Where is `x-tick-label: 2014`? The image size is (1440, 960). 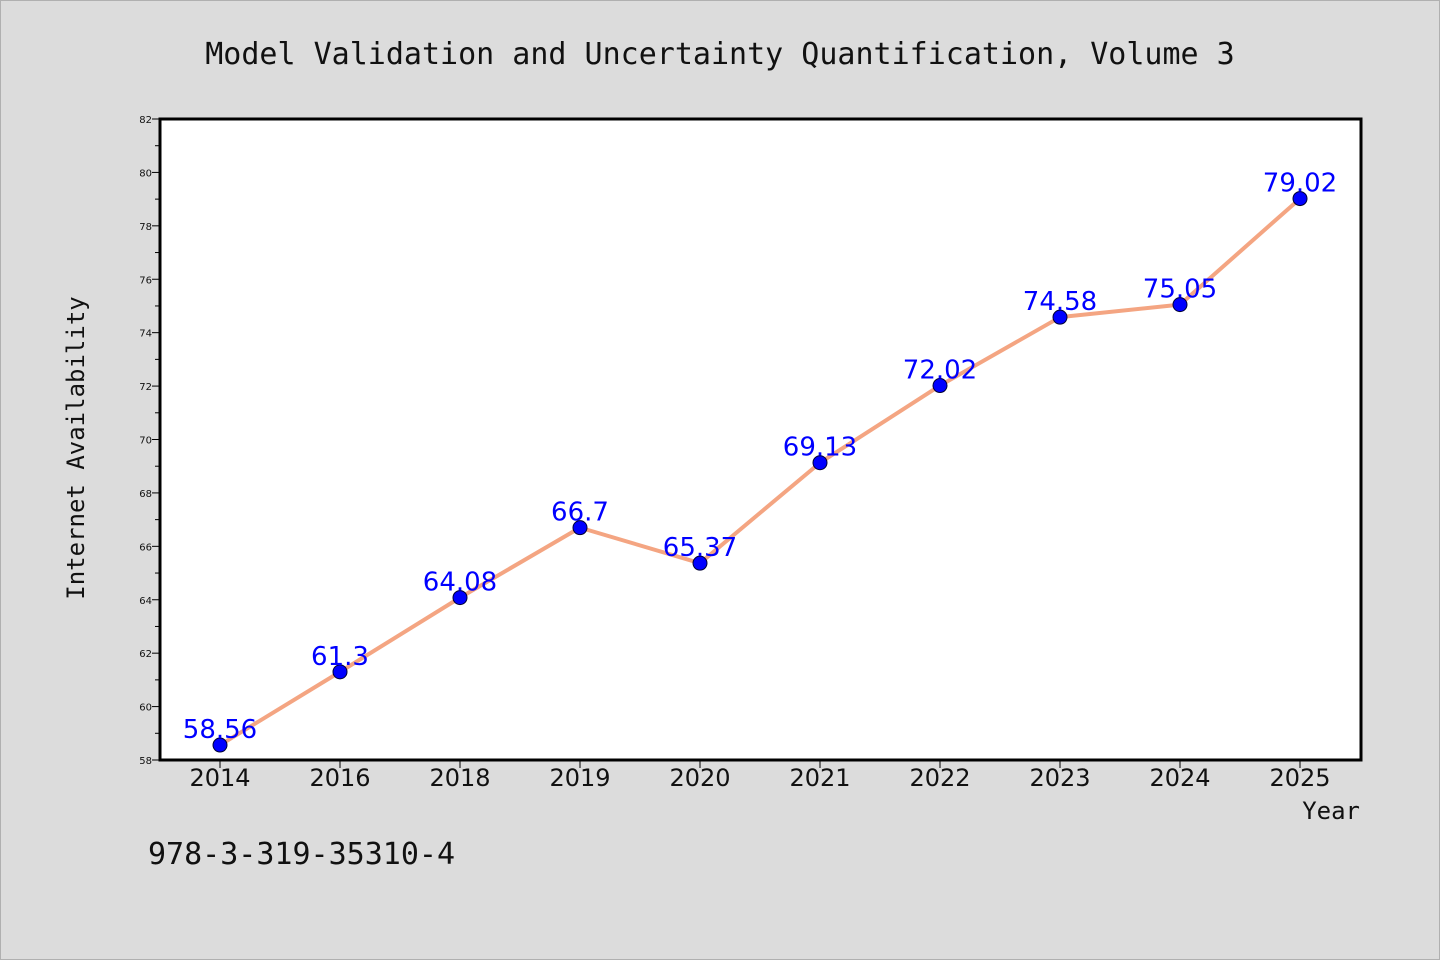 x-tick-label: 2014 is located at coordinates (219, 778).